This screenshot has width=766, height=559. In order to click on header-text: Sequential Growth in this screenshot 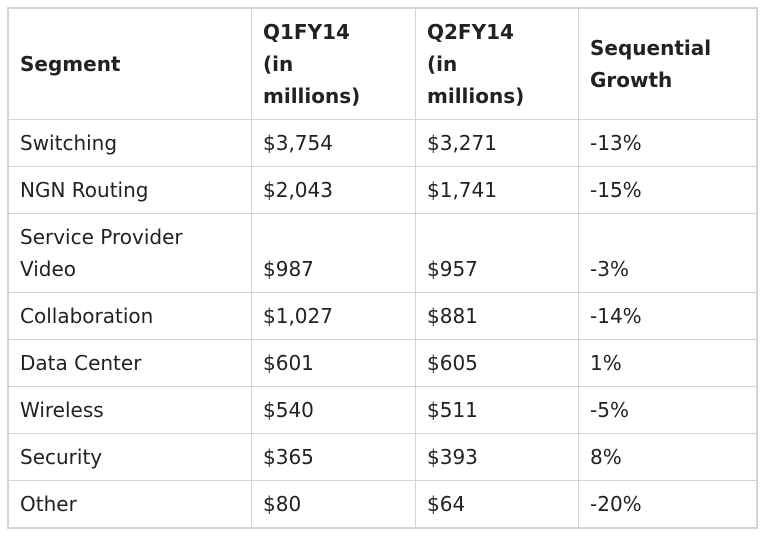, I will do `click(651, 64)`.